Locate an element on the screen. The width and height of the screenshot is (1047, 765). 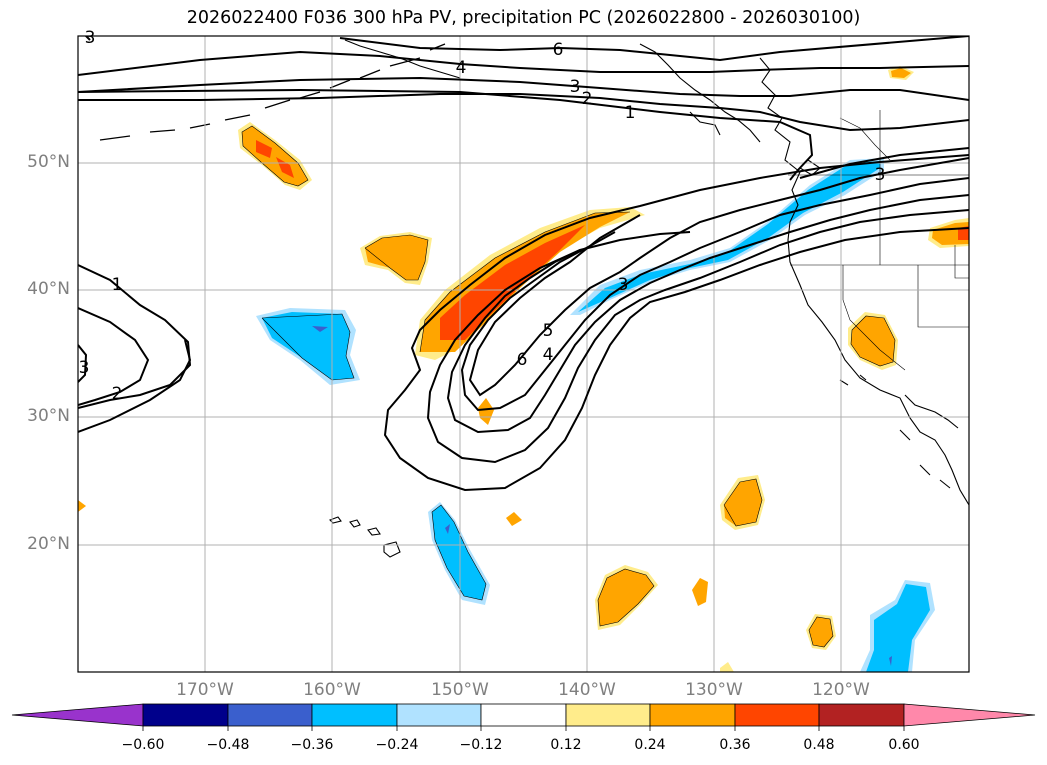
colorbar is located at coordinates (523, 717).